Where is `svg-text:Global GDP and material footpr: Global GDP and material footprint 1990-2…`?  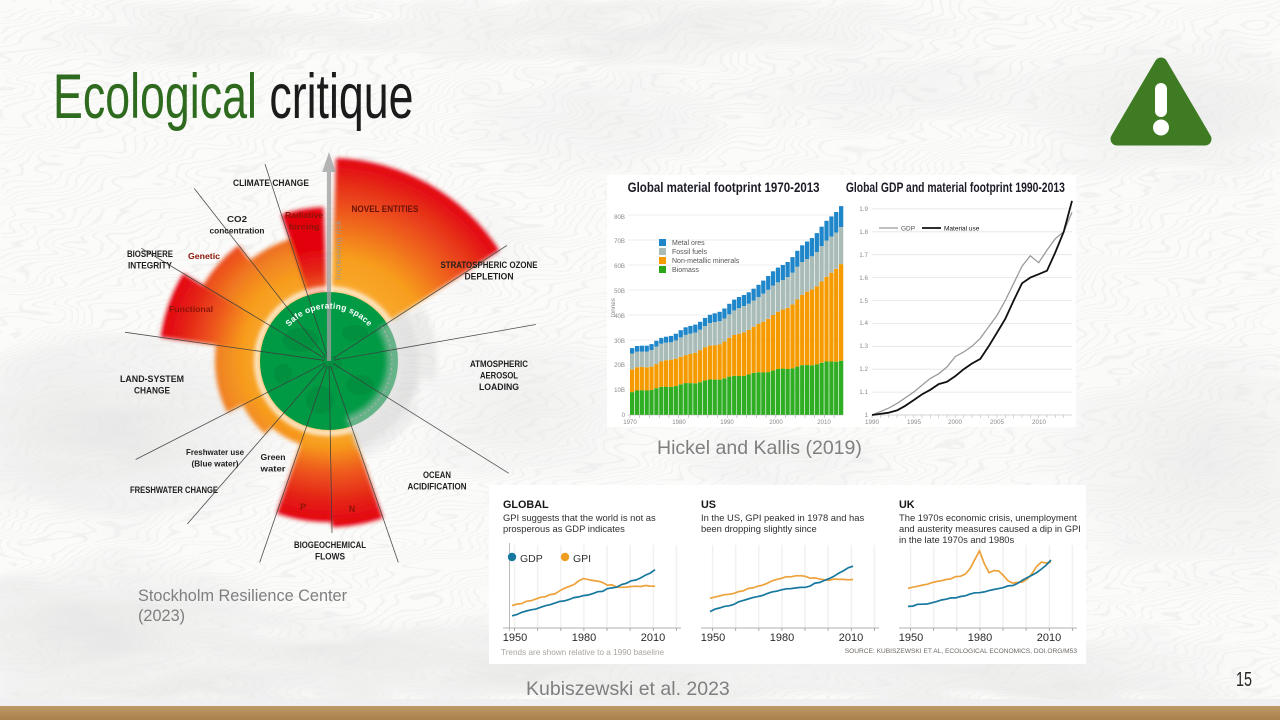 svg-text:Global GDP and material footpr: Global GDP and material footprint 1990-2… is located at coordinates (955, 188).